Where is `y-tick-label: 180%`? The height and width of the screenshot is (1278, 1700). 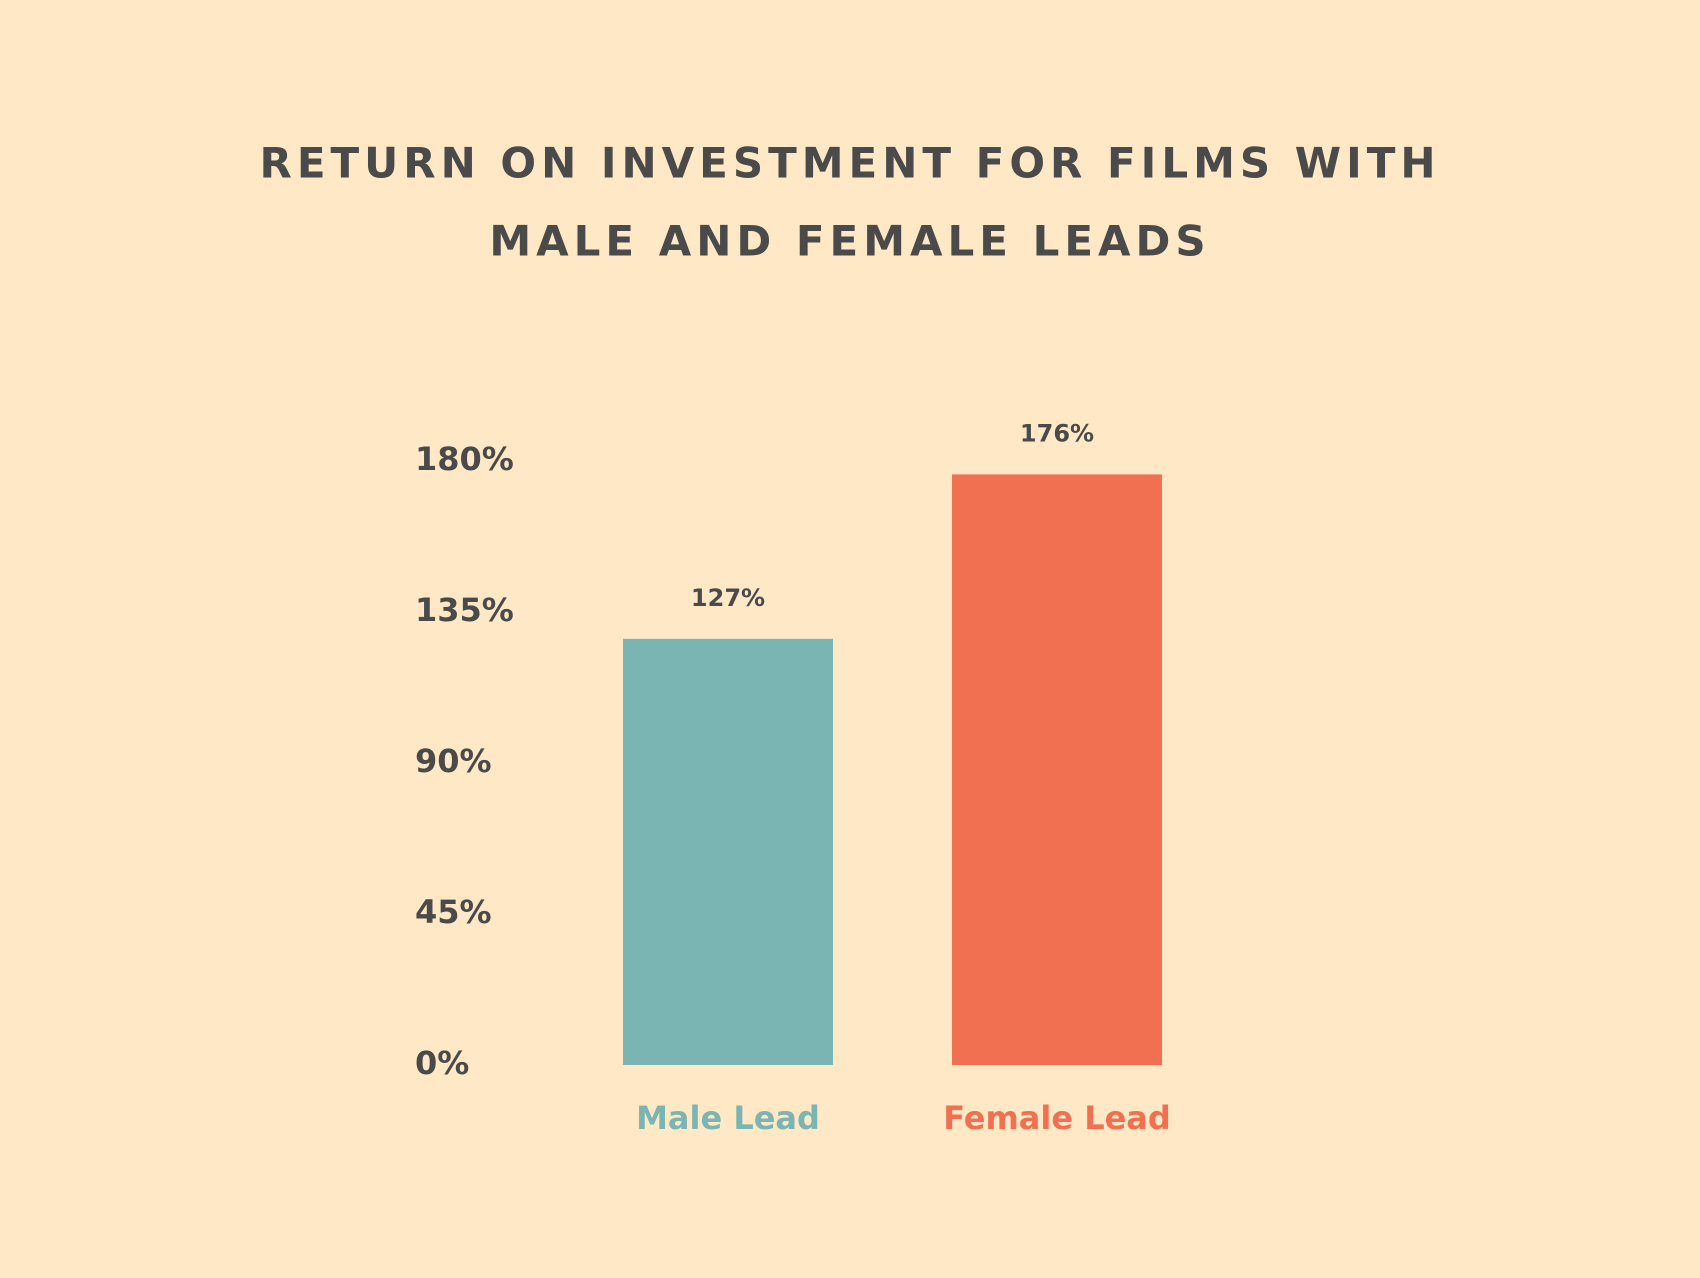
y-tick-label: 180% is located at coordinates (464, 459).